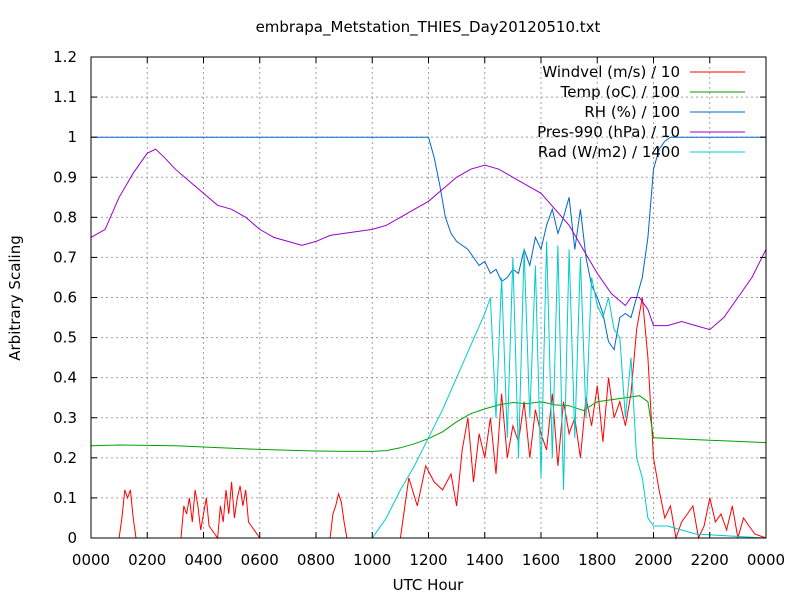  What do you see at coordinates (65, 298) in the screenshot?
I see `y-tick-label: 0.6` at bounding box center [65, 298].